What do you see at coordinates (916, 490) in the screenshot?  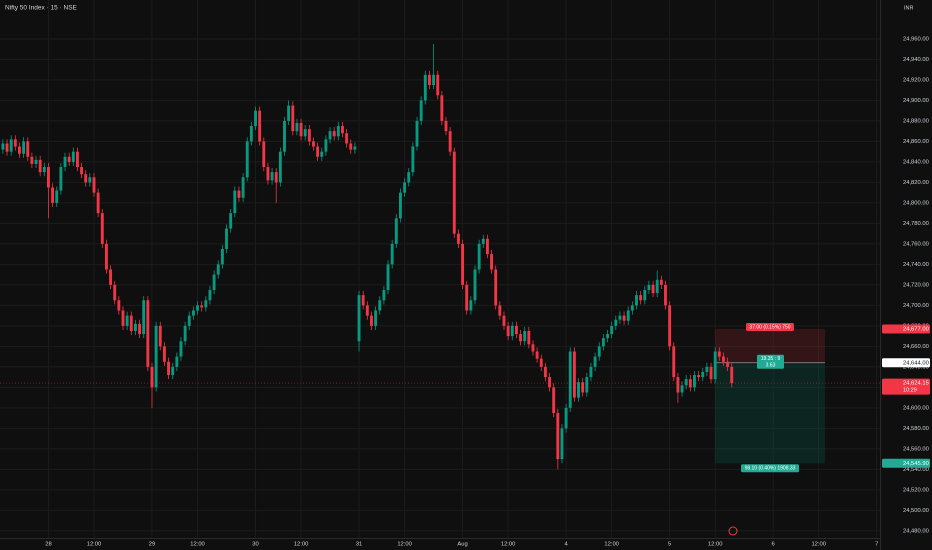 I see `y-tick-label: 24,520.00` at bounding box center [916, 490].